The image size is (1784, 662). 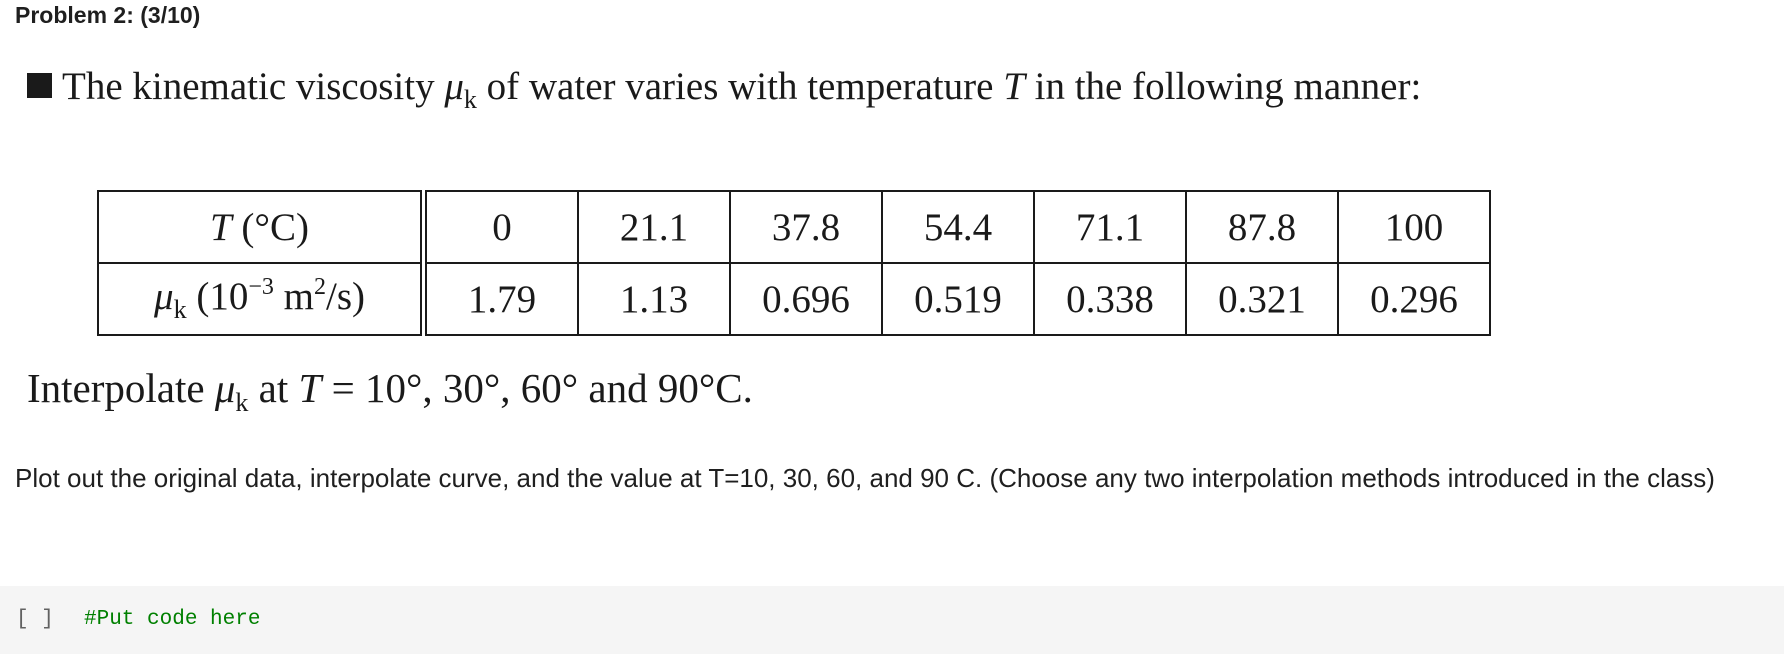 I want to click on viscosity-label-exponent: −3, so click(x=261, y=286).